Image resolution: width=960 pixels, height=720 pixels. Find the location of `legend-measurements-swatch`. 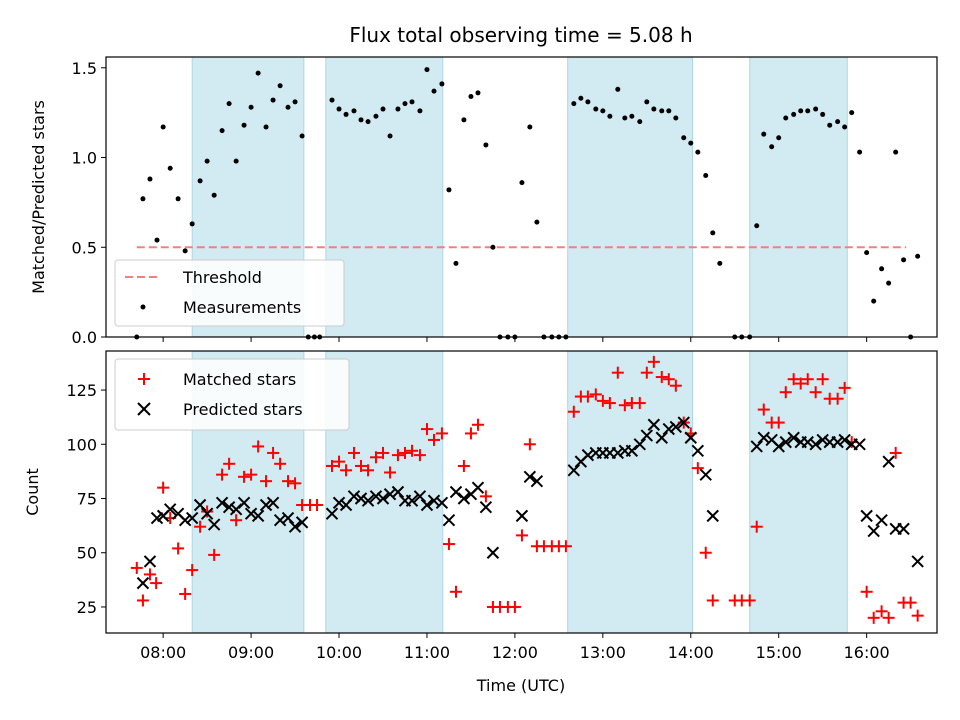

legend-measurements-swatch is located at coordinates (143, 307).